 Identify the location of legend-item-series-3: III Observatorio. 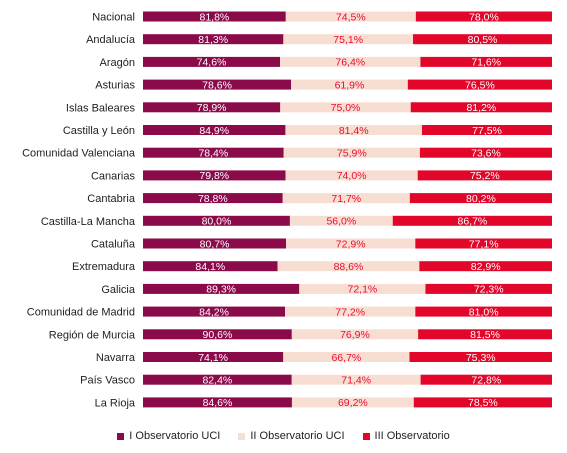
(406, 436).